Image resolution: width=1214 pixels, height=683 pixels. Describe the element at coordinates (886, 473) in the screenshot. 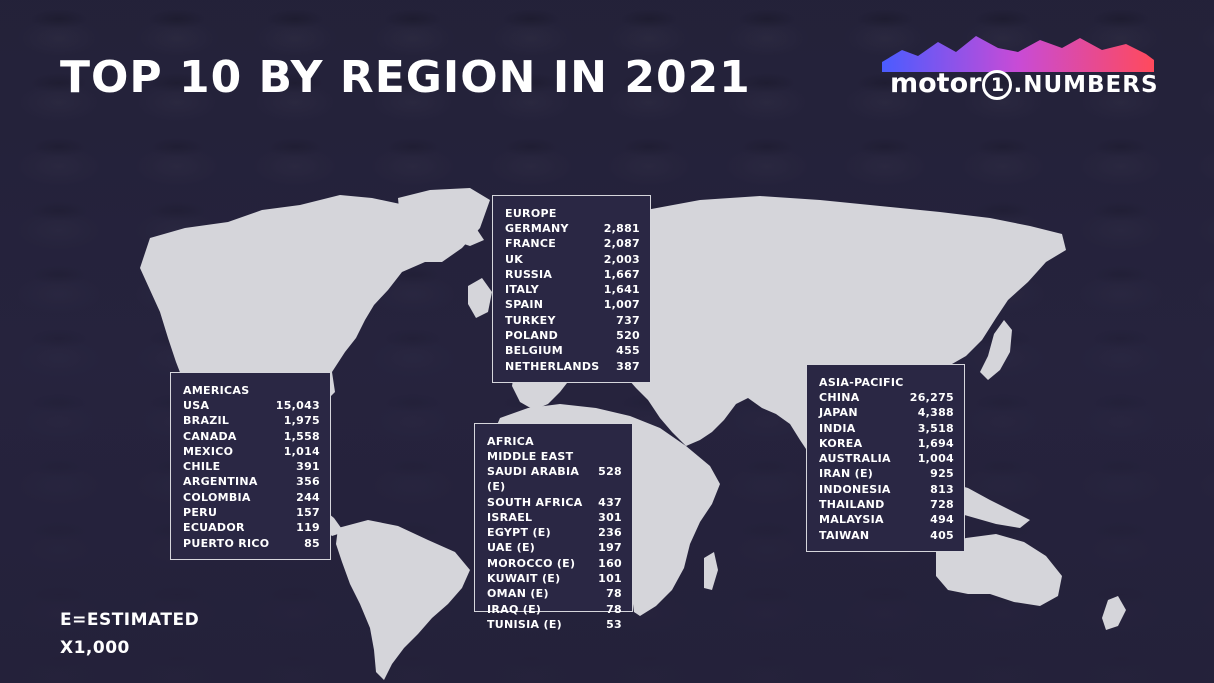

I see `country-row: IRAN (E) 925` at that location.